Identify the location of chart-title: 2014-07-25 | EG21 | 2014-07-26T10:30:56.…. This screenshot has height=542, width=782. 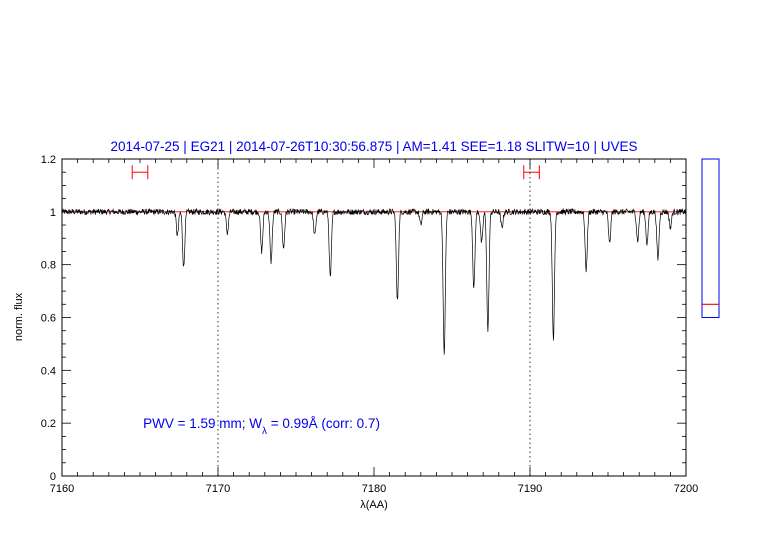
(374, 146).